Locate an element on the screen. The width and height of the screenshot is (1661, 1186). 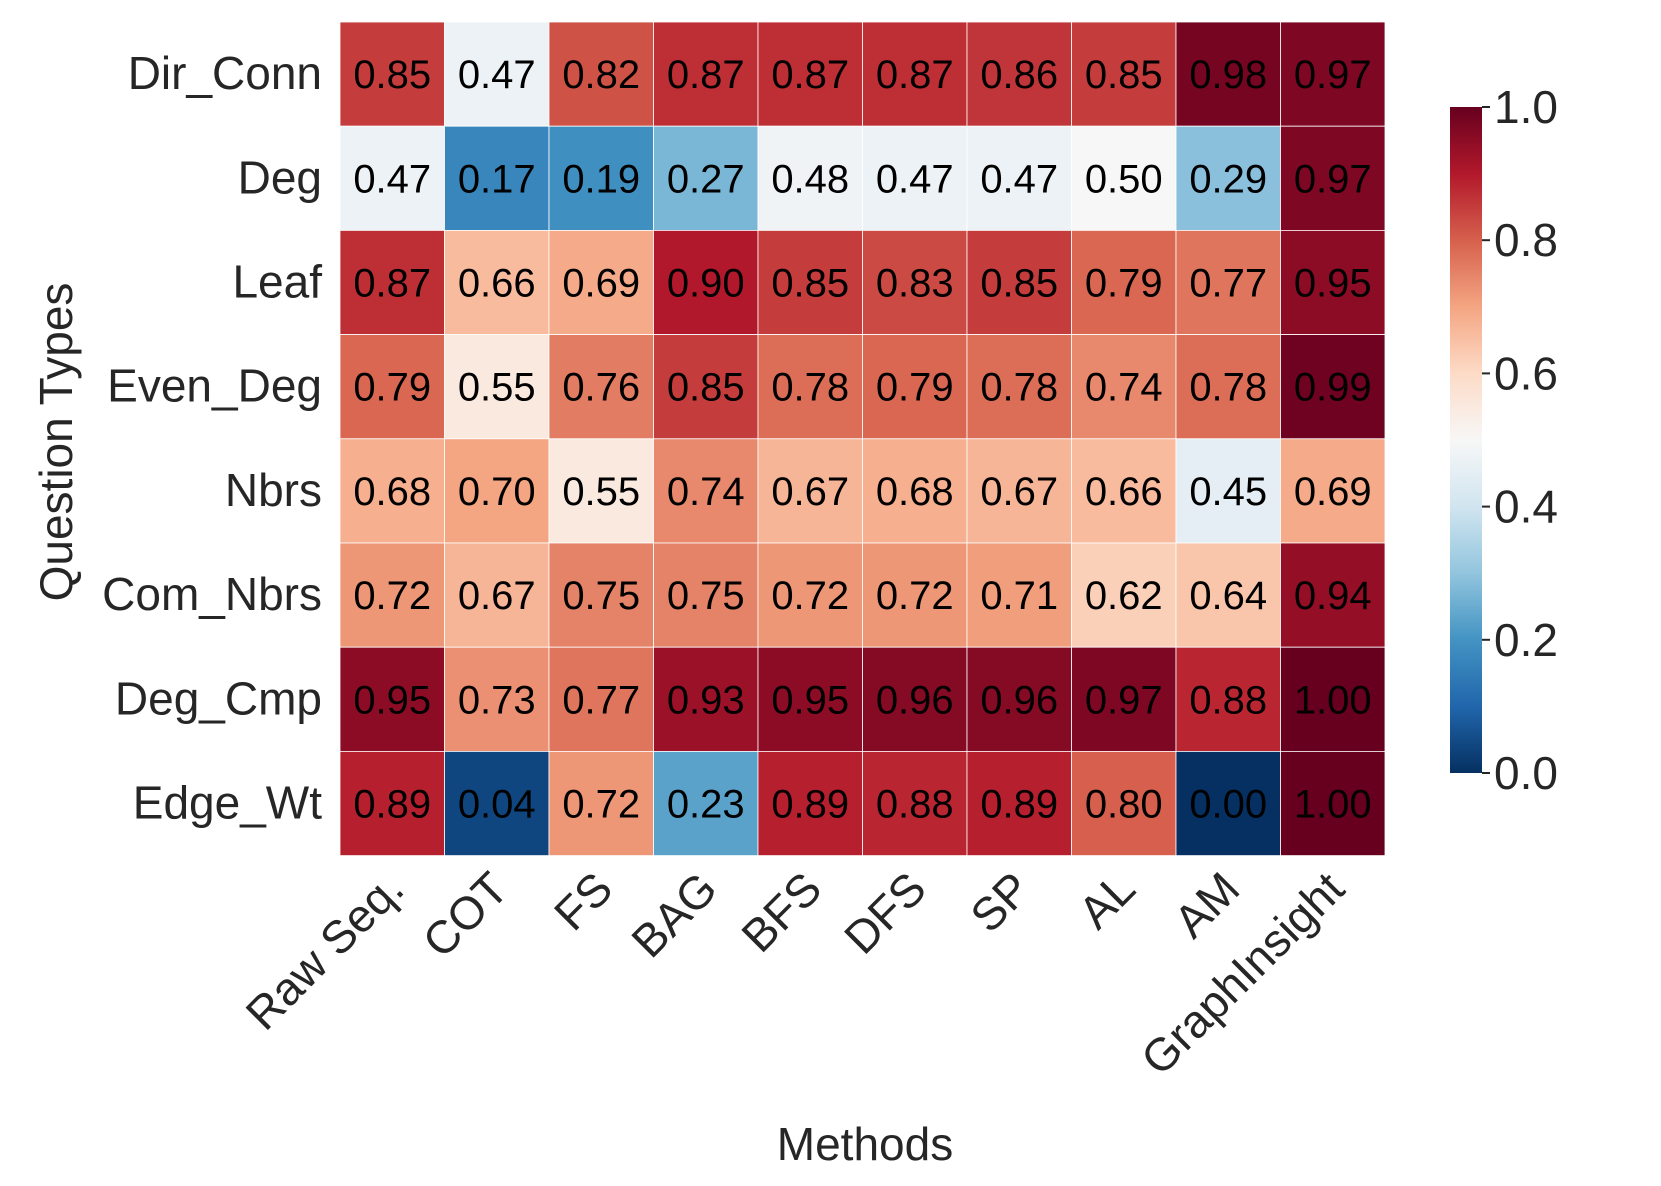
cell-value-label: 0.45 is located at coordinates (1228, 492).